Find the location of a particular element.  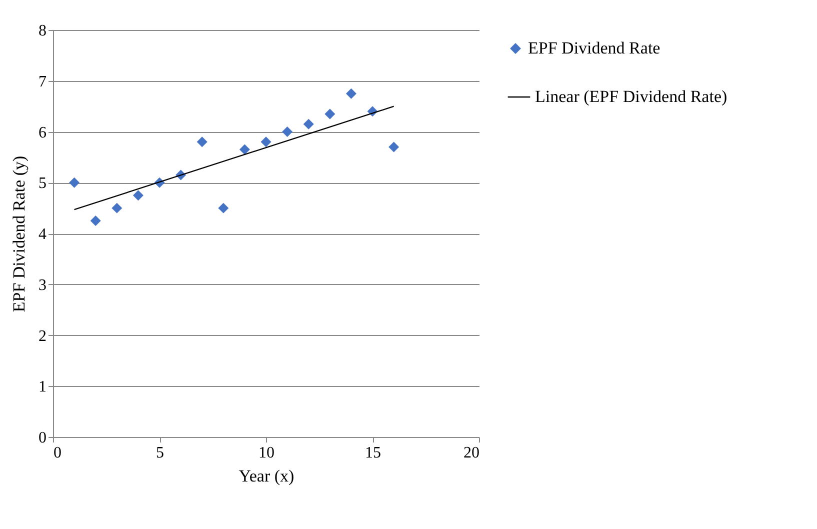

y-tick-label: 2 is located at coordinates (42, 336).